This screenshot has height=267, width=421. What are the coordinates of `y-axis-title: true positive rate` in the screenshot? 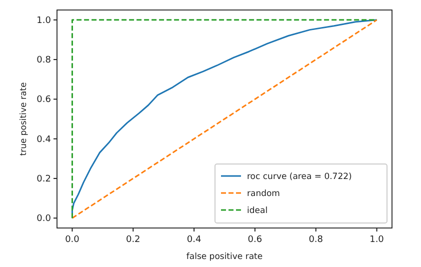 It's located at (24, 119).